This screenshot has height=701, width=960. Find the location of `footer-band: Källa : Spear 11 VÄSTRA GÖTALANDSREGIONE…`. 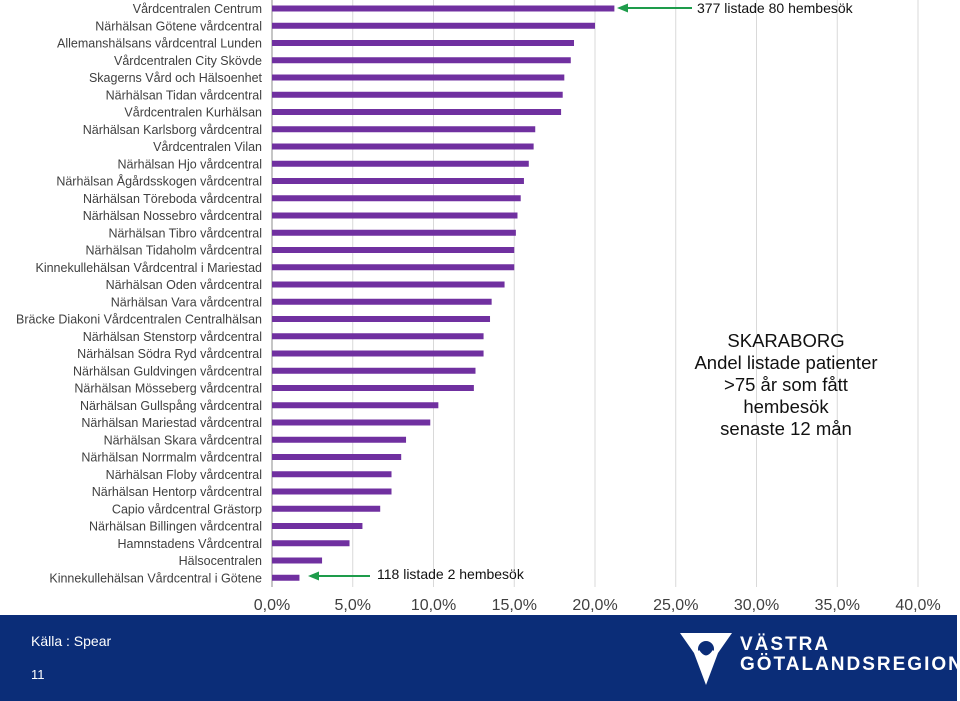

footer-band: Källa : Spear 11 VÄSTRA GÖTALANDSREGIONE… is located at coordinates (480, 658).